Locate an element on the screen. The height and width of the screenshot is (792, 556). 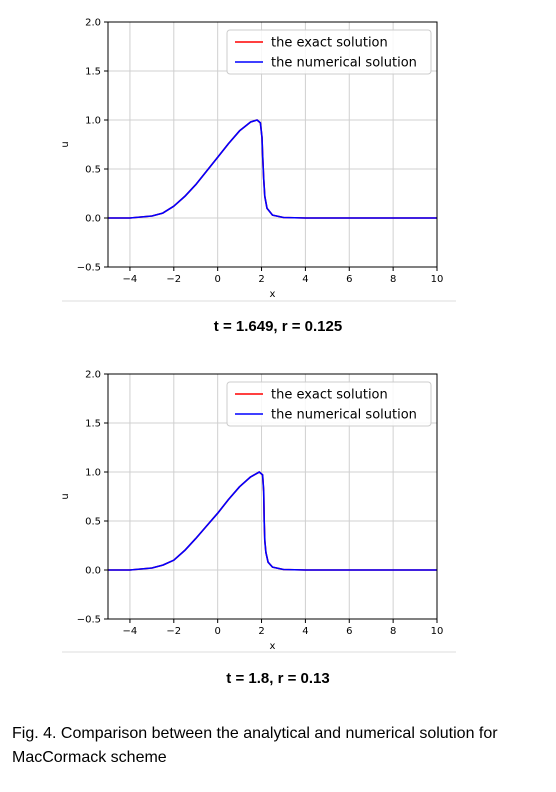
chart-1-subcaption: t = 1.649, r = 0.125 is located at coordinates (278, 326).